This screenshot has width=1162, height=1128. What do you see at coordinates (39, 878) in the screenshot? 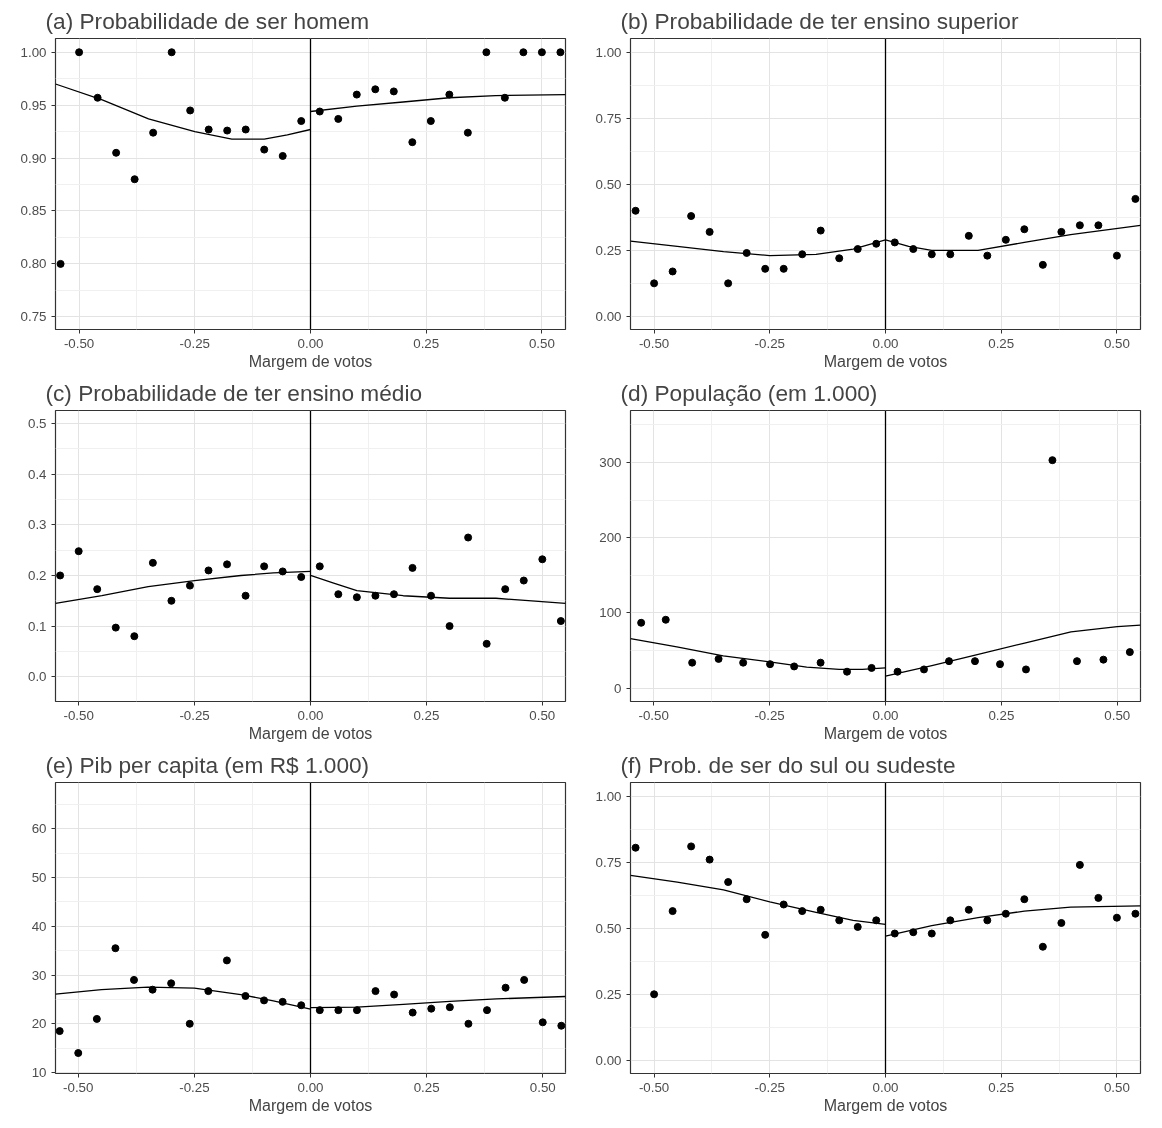
I see `y-tick-label: 50` at bounding box center [39, 878].